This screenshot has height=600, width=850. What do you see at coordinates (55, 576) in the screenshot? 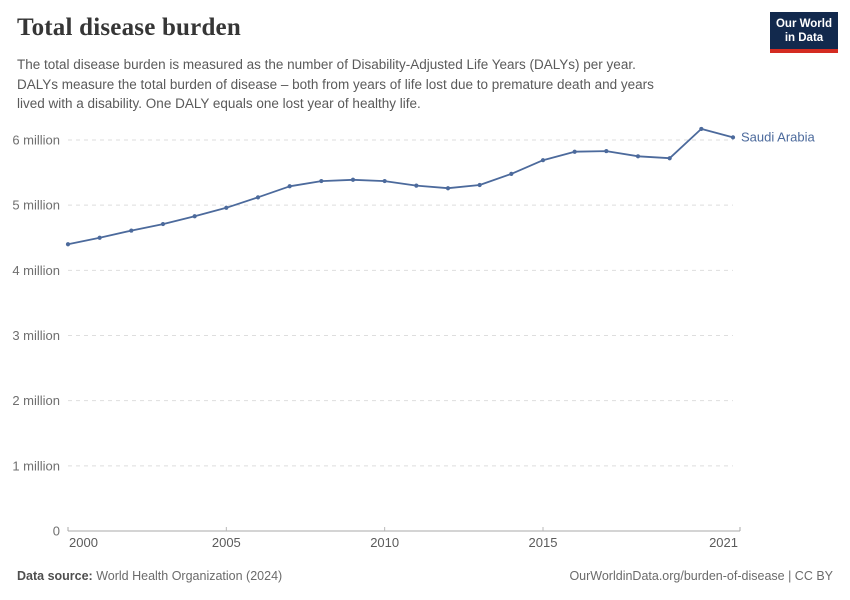
I see `data-source-label: Data source:` at bounding box center [55, 576].